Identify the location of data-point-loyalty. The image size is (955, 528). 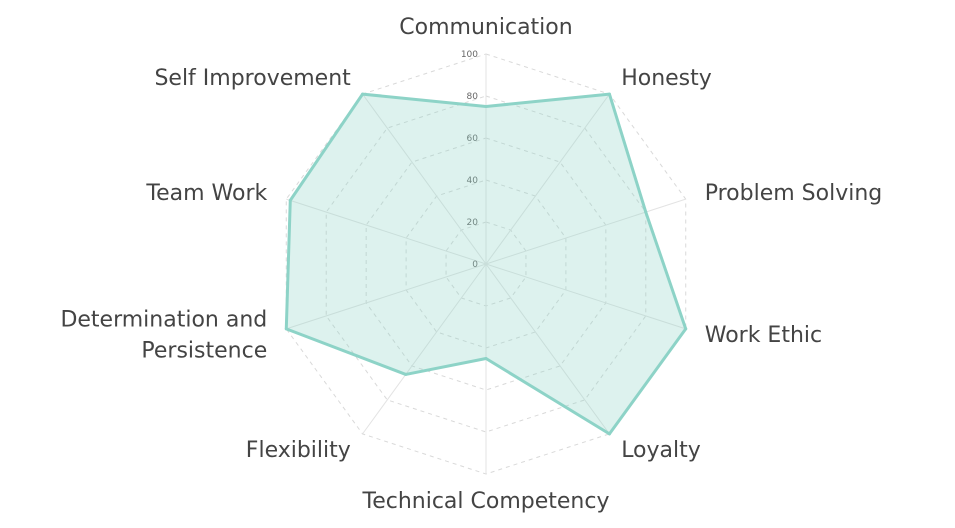
(609, 434).